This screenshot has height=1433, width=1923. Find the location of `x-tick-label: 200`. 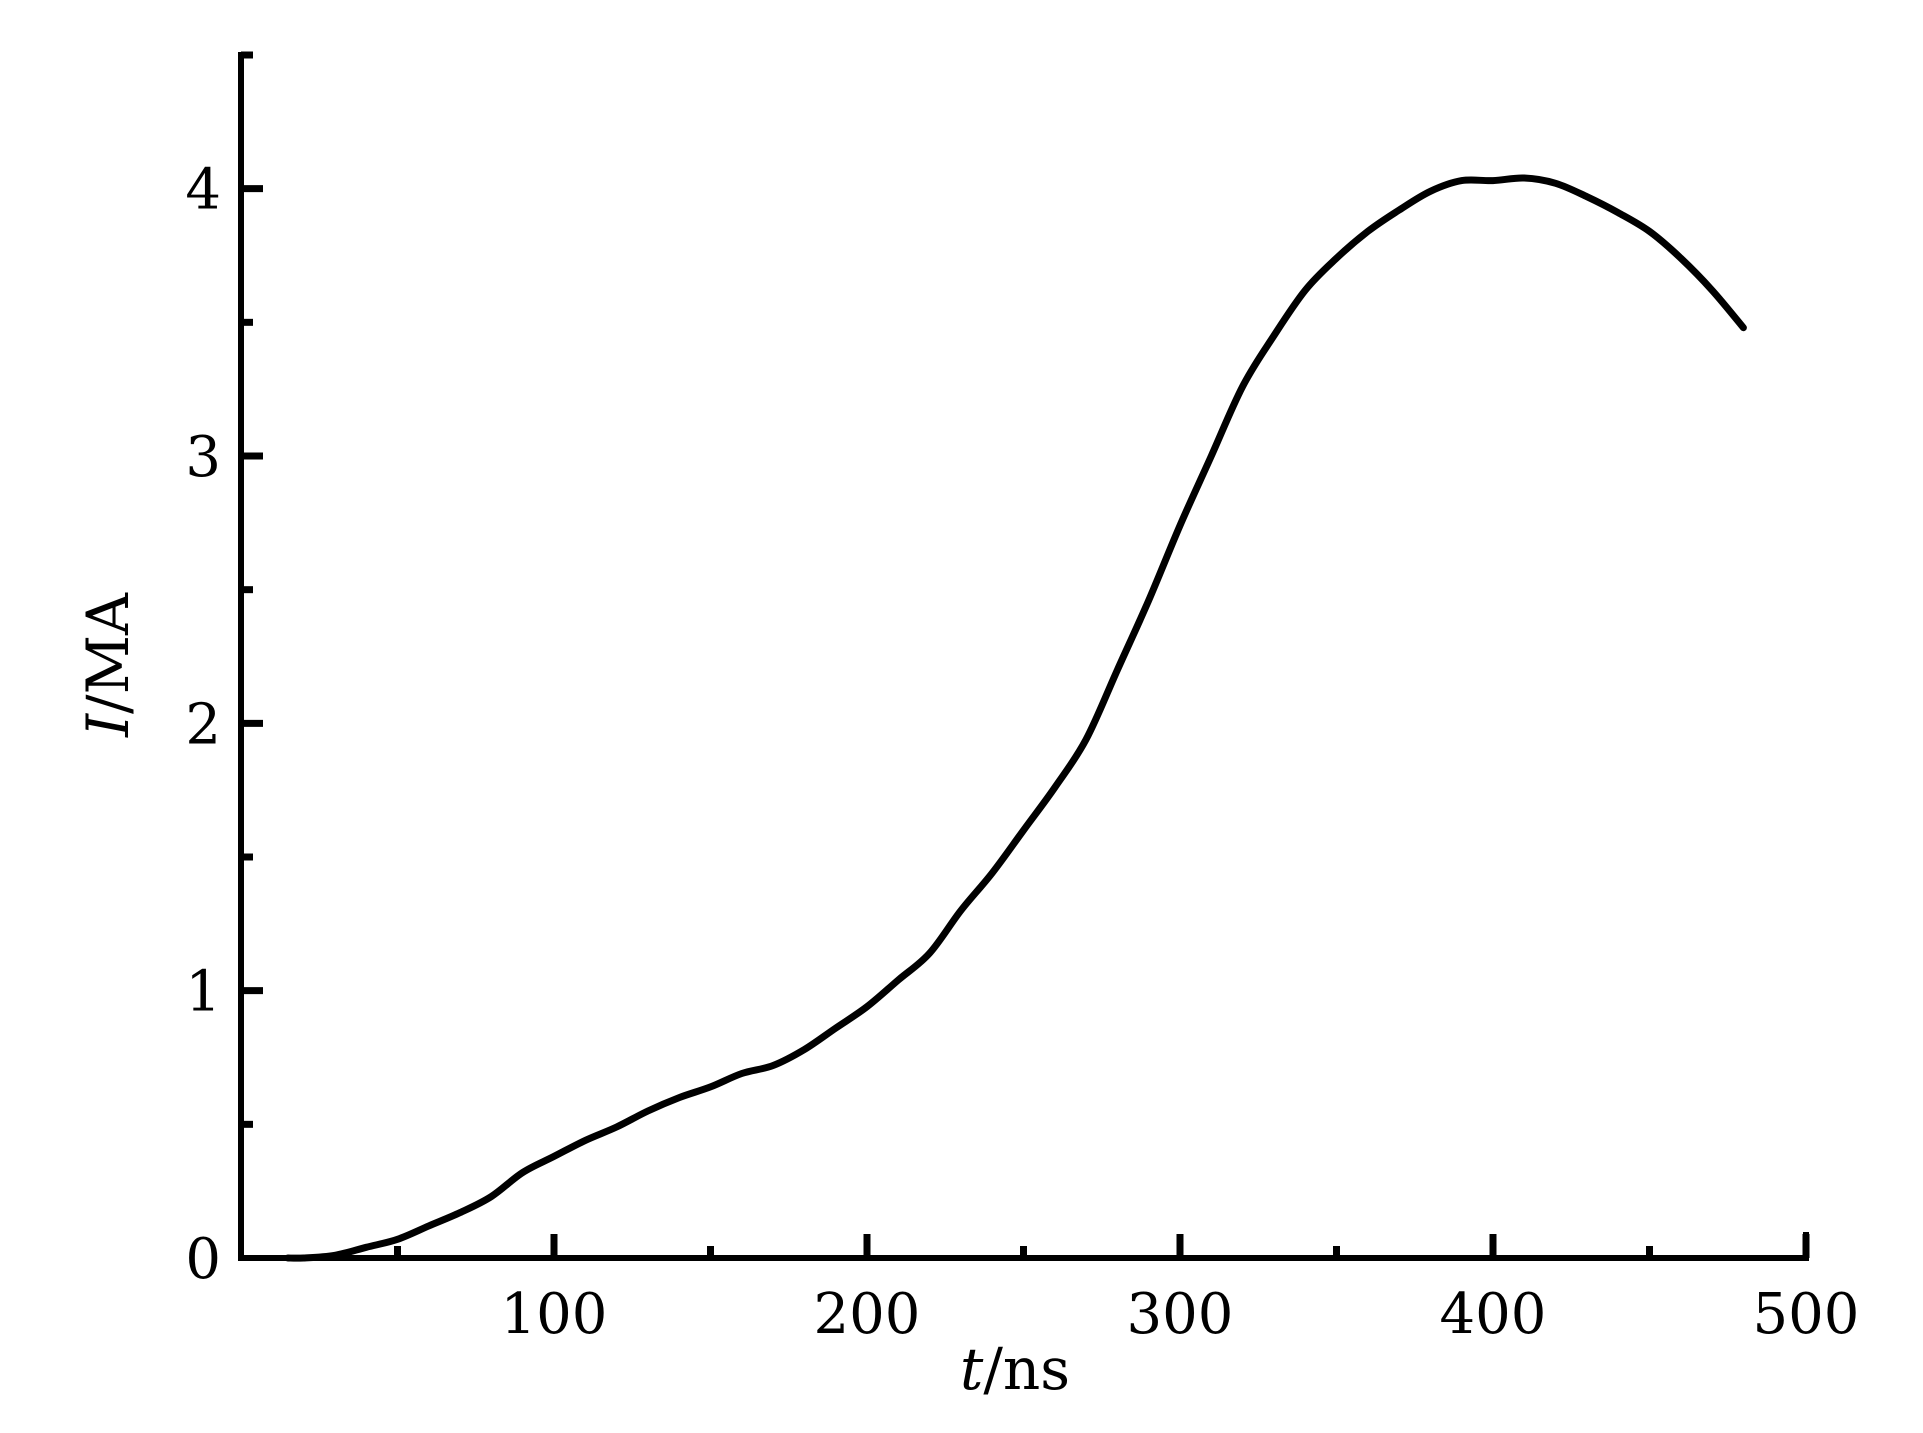

x-tick-label: 200 is located at coordinates (867, 1314).